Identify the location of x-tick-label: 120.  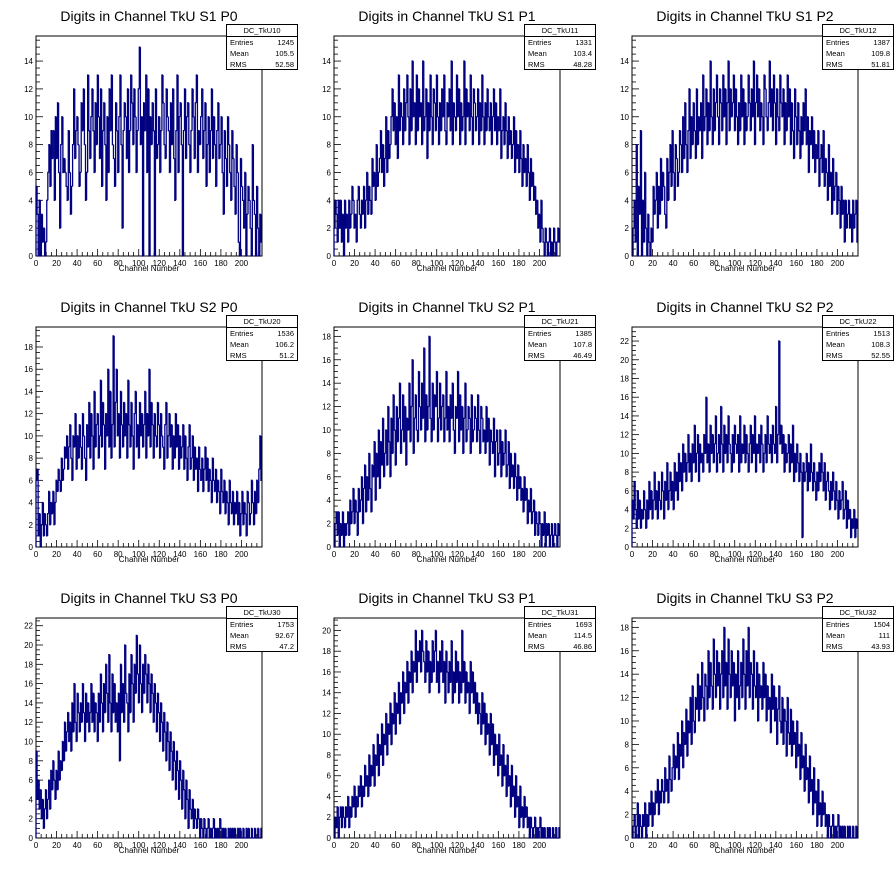
(160, 554).